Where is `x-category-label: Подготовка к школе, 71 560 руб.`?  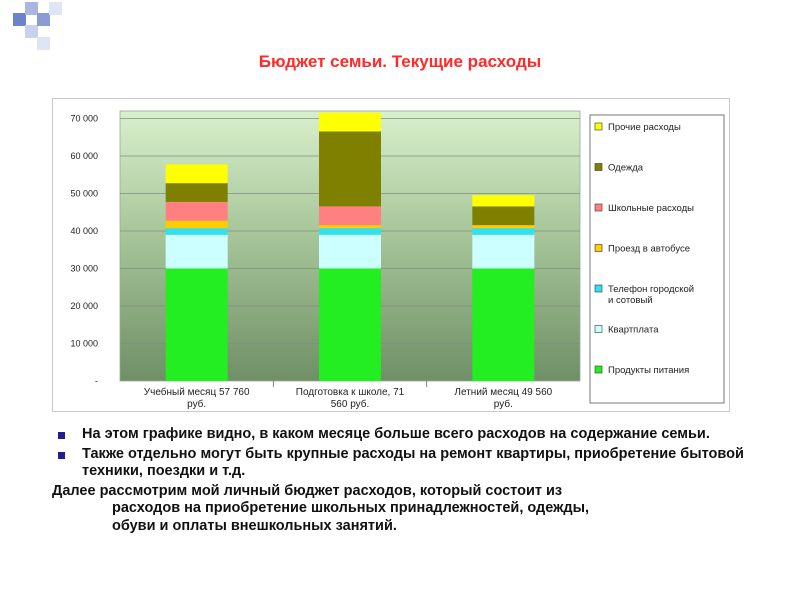
x-category-label: Подготовка к школе, 71 560 руб. is located at coordinates (350, 398).